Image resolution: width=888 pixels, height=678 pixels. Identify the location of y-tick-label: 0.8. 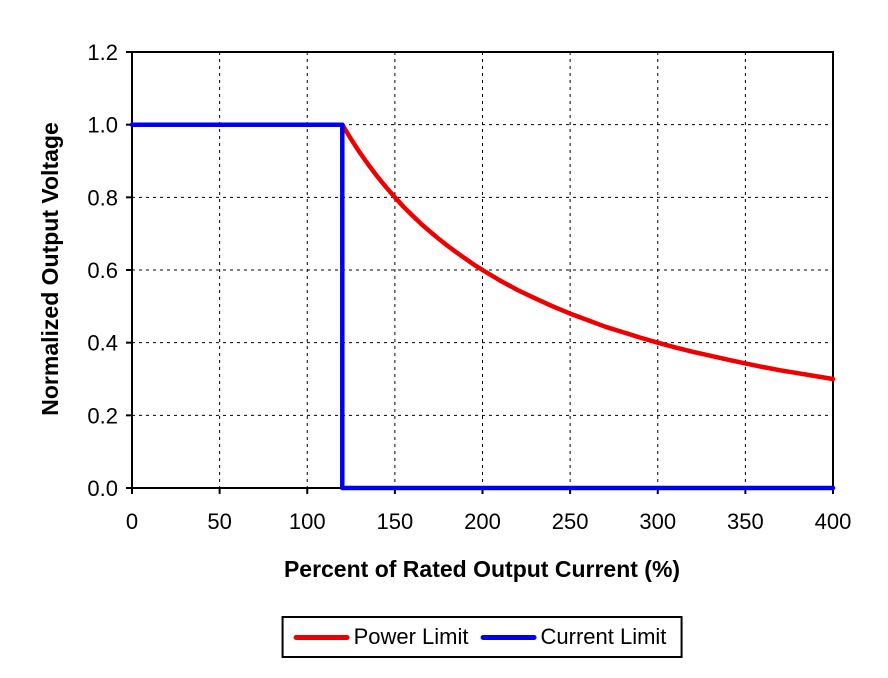
(102, 197).